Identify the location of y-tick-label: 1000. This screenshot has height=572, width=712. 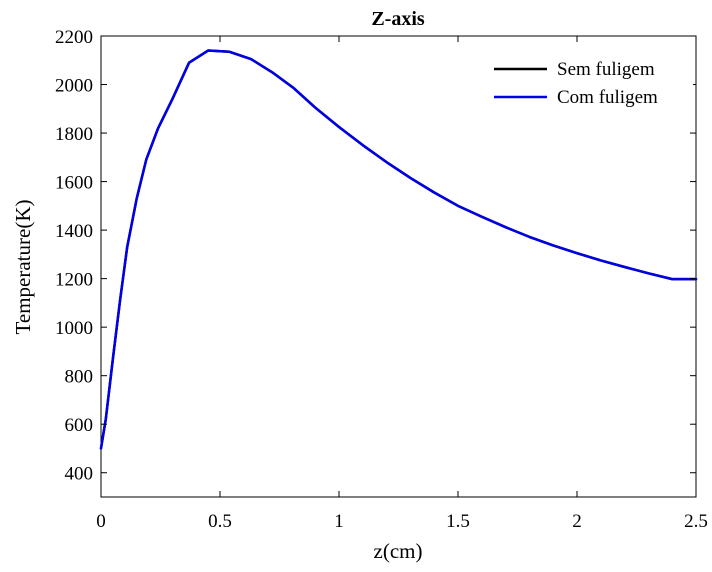
(74, 328).